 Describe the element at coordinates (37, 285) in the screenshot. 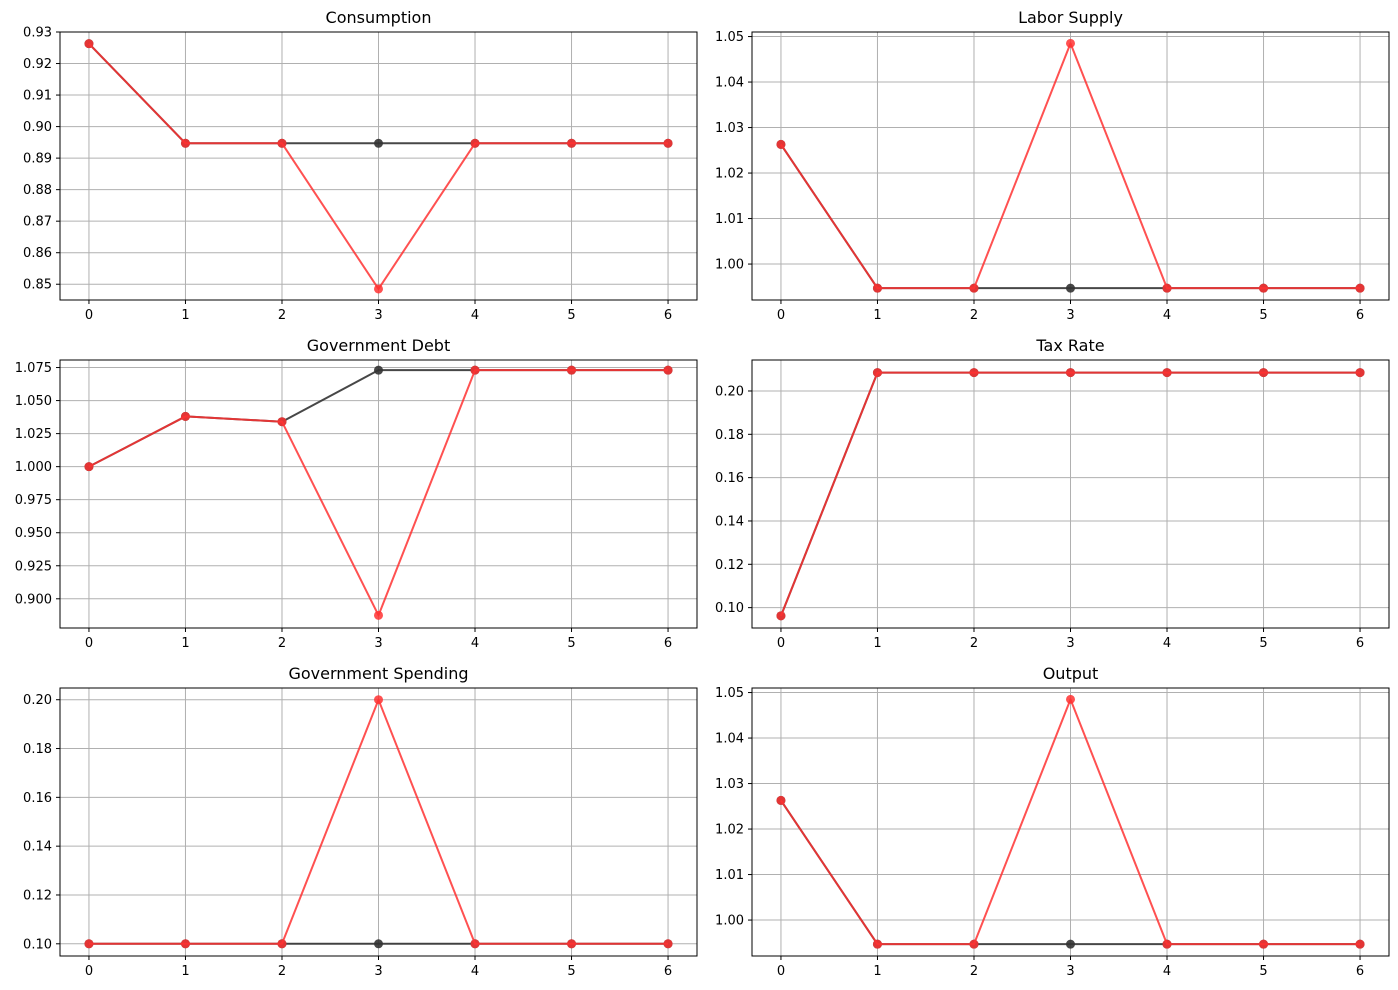

I see `y-tick-label: 0.85` at that location.